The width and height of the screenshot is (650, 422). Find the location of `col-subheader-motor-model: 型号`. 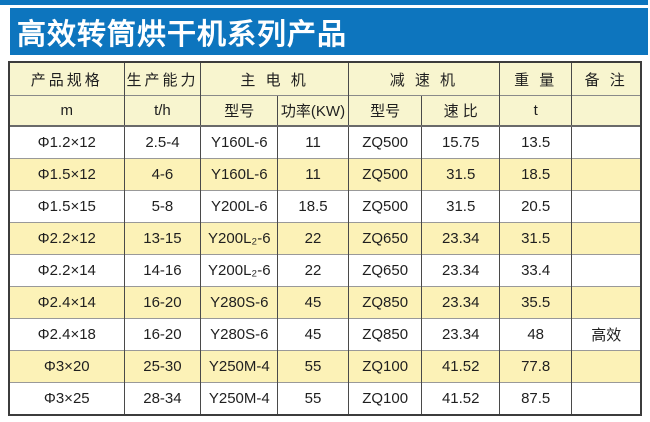

col-subheader-motor-model: 型号 is located at coordinates (239, 110).